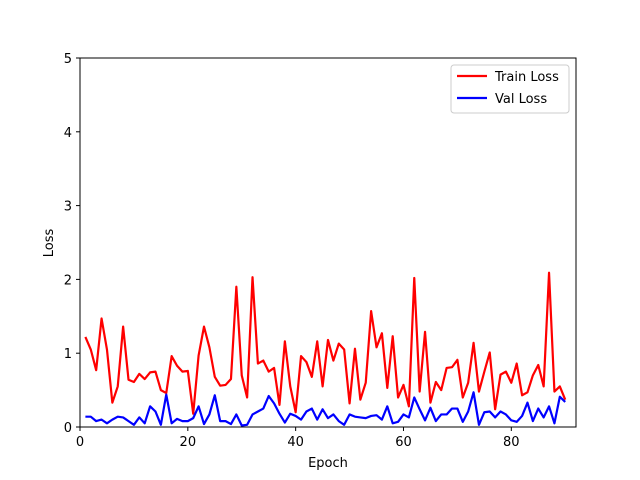 The width and height of the screenshot is (640, 480). Describe the element at coordinates (511, 442) in the screenshot. I see `x-tick-label-4: 80` at that location.